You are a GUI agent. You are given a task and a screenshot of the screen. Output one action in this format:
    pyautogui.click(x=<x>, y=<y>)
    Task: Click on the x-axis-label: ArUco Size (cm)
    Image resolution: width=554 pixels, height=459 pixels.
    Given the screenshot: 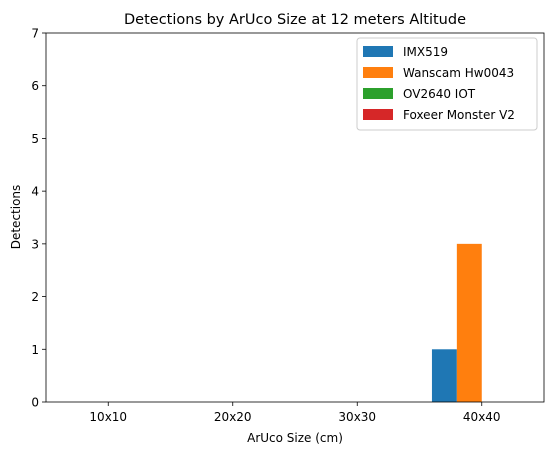 What is the action you would take?
    pyautogui.click(x=295, y=438)
    